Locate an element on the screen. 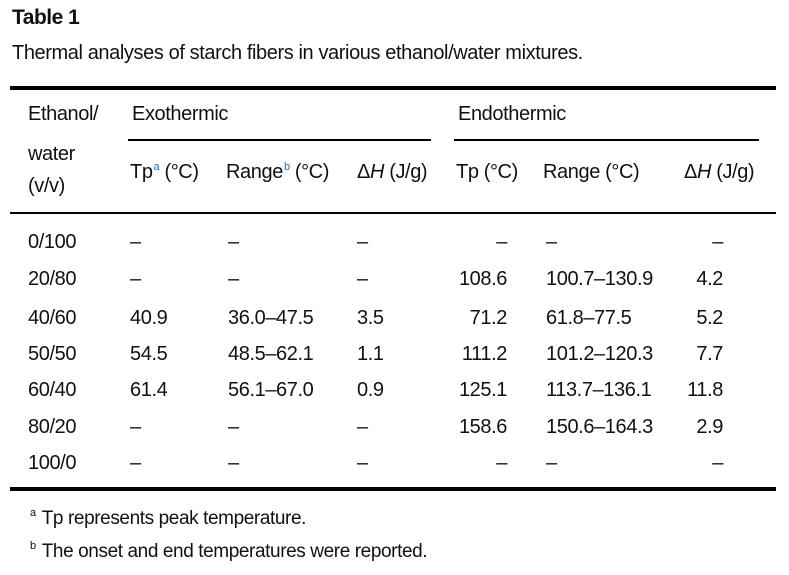 The image size is (789, 575). stub-header-line-3: (v/v) is located at coordinates (46, 186).